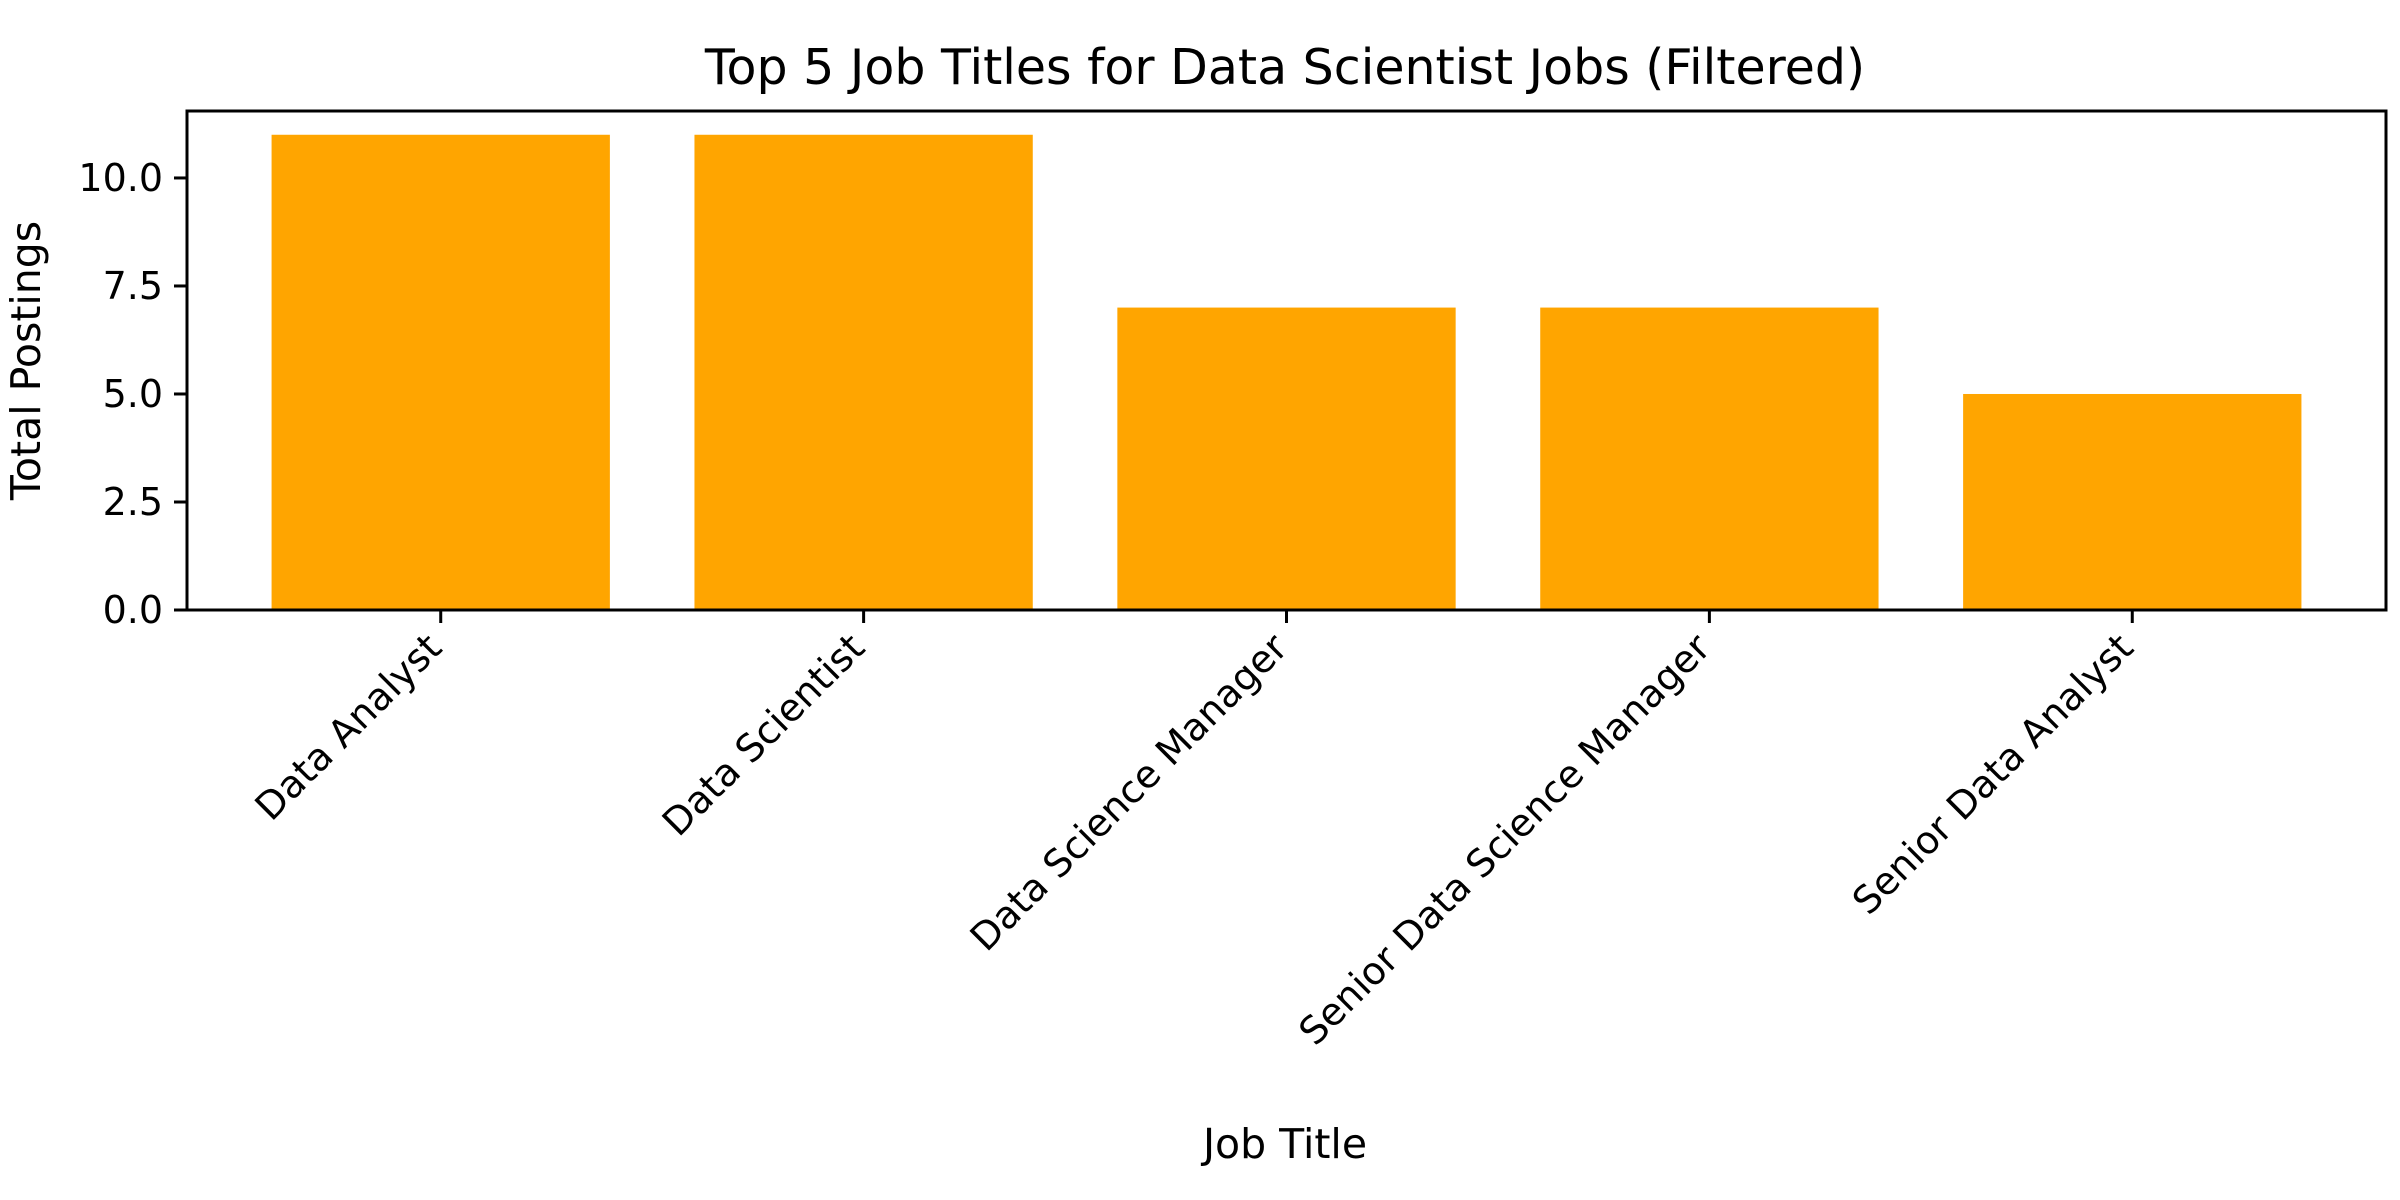  I want to click on x-tick-label: Senior Data Science Manager, so click(1504, 839).